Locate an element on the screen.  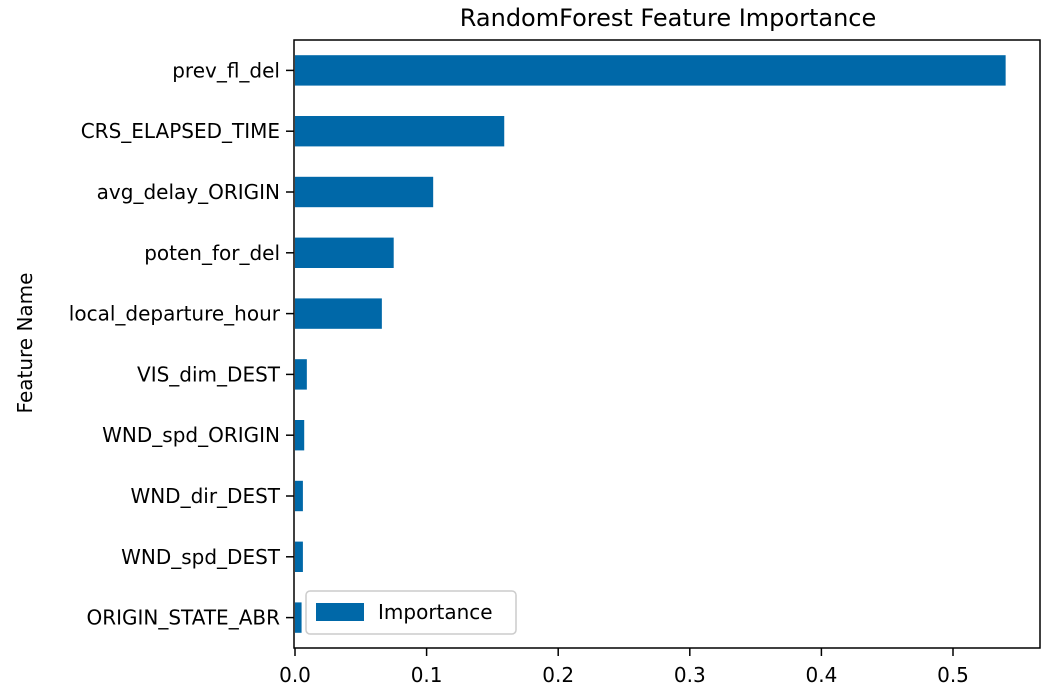
legend: Importance is located at coordinates (411, 612).